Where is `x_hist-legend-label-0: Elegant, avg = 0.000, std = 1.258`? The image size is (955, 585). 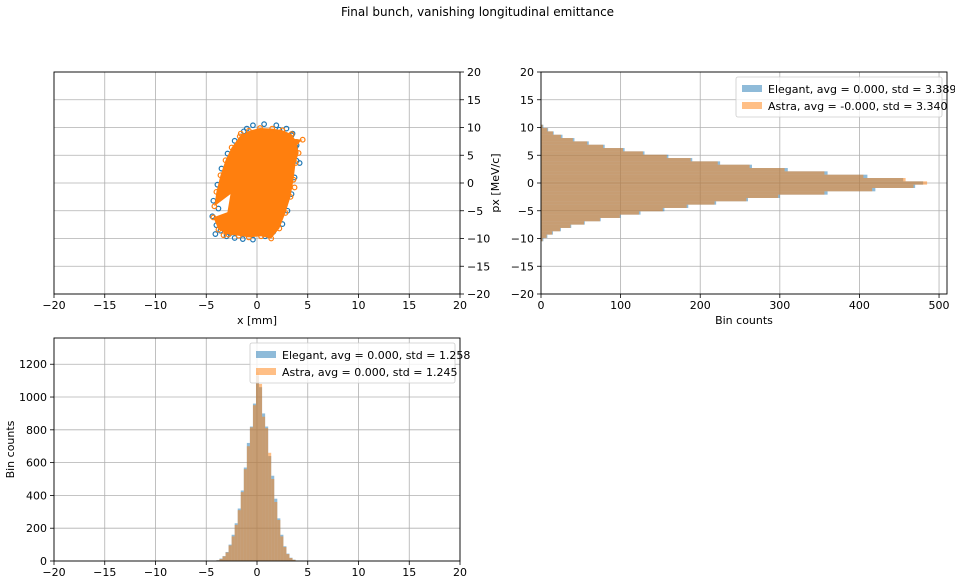
x_hist-legend-label-0: Elegant, avg = 0.000, std = 1.258 is located at coordinates (376, 355).